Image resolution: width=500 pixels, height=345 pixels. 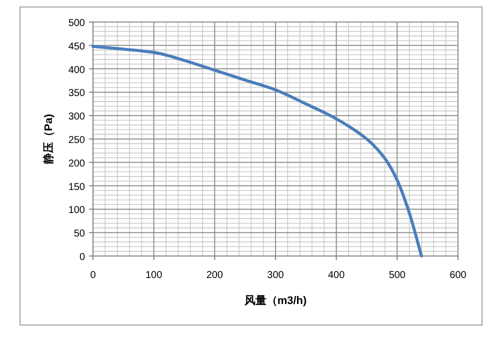 I want to click on x-tick-label: 0, so click(x=93, y=275).